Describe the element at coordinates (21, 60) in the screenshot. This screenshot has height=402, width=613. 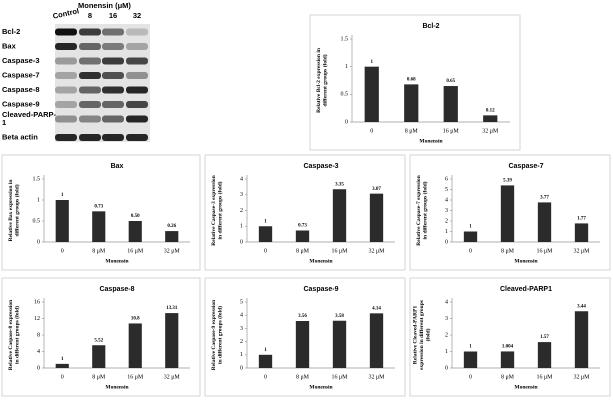
I see `row-label: Caspase-3` at that location.